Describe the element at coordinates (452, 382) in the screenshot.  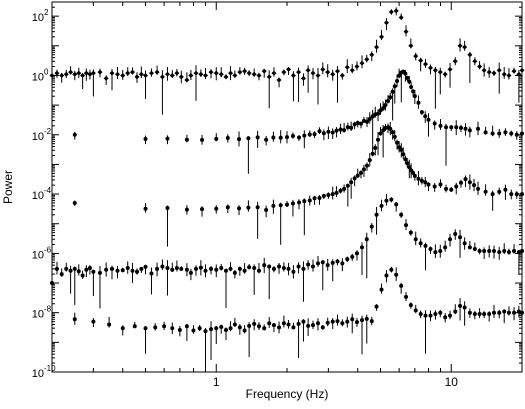
I see `x-tick-label: 10` at that location.